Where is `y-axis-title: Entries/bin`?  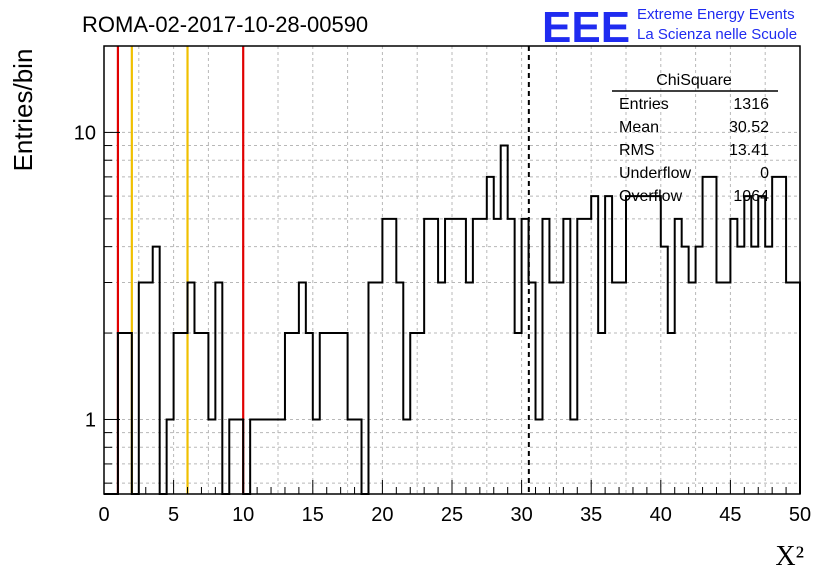
y-axis-title: Entries/bin is located at coordinates (23, 110).